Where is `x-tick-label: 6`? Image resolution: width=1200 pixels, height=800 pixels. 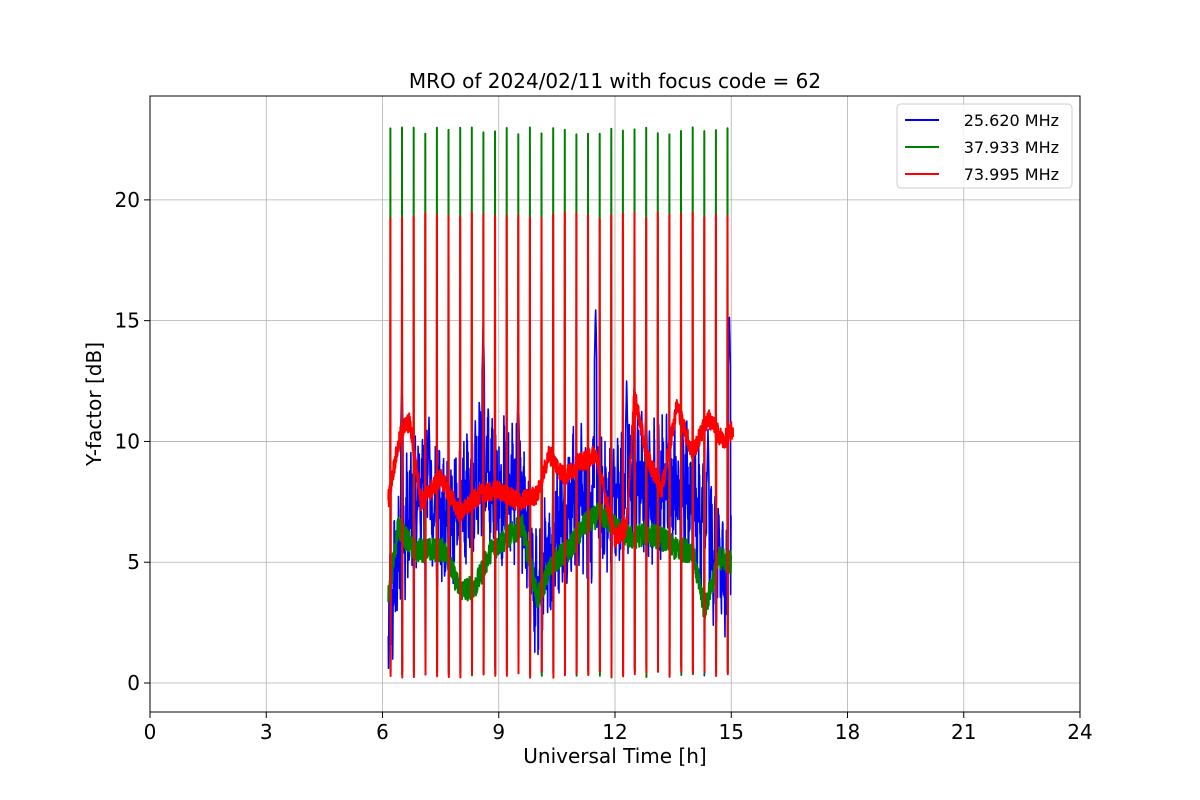
x-tick-label: 6 is located at coordinates (382, 732).